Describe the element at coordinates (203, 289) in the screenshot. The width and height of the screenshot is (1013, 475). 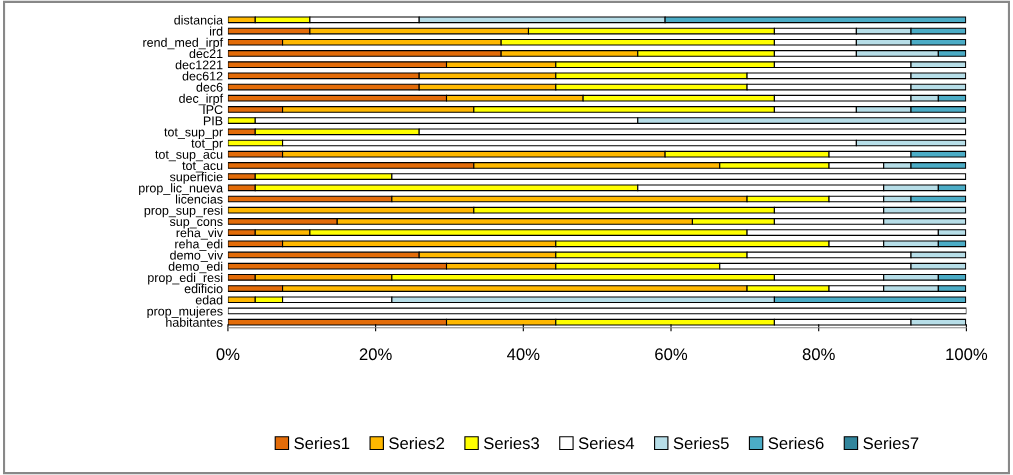
I see `y-tick-label: edificio` at that location.